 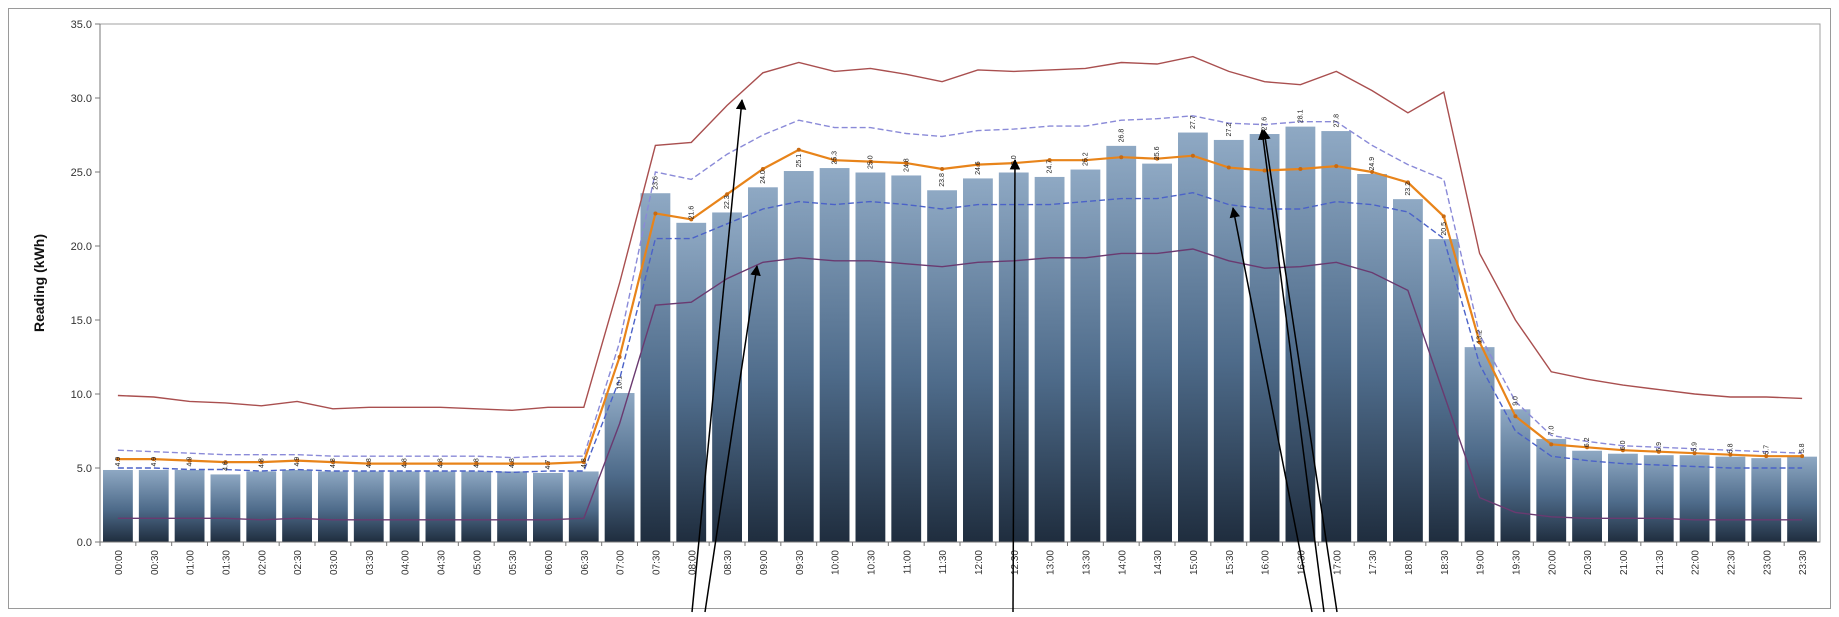 I want to click on y-axis: 0.0 5.0 10.0 15.0 20.0 25.0 30.0 35.0, so click(x=86, y=284).